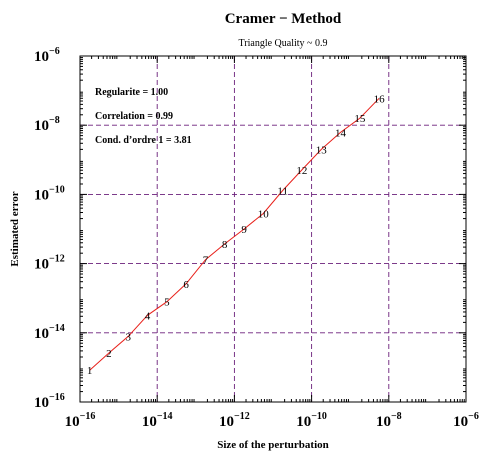  I want to click on y-tick-label: 10⁻⁶, so click(47, 55).